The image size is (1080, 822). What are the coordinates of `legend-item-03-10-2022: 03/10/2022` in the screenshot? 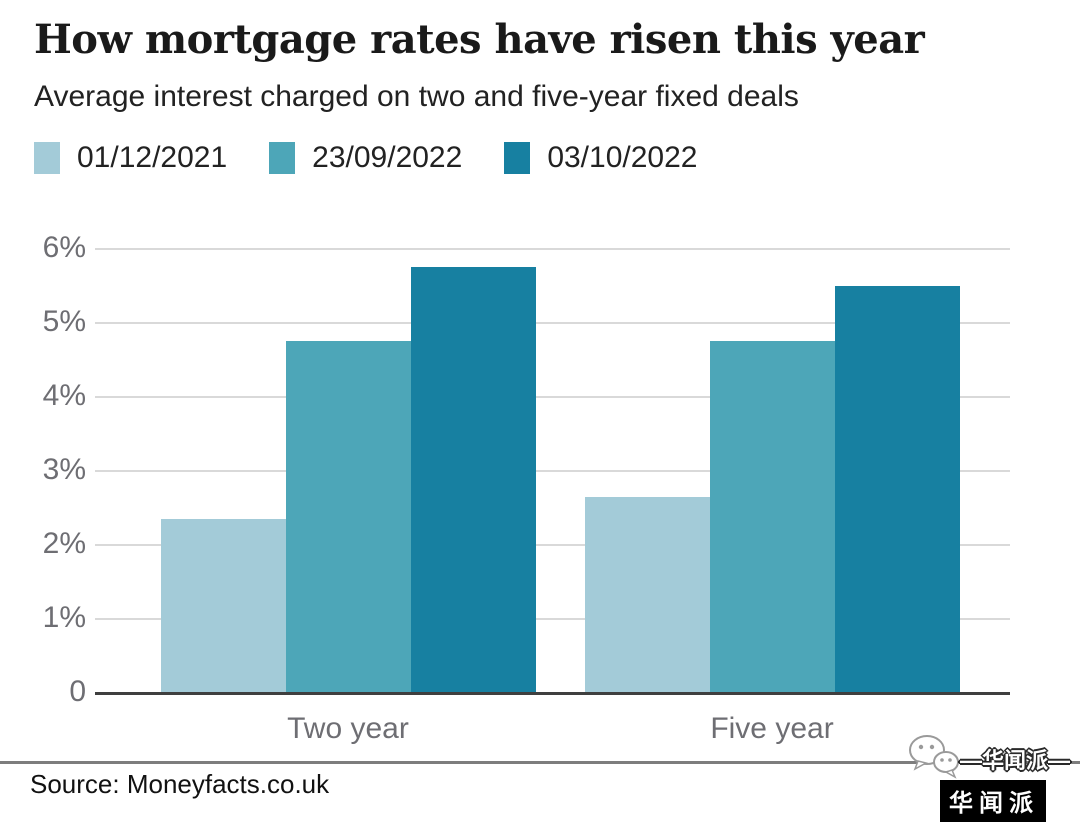 It's located at (600, 158).